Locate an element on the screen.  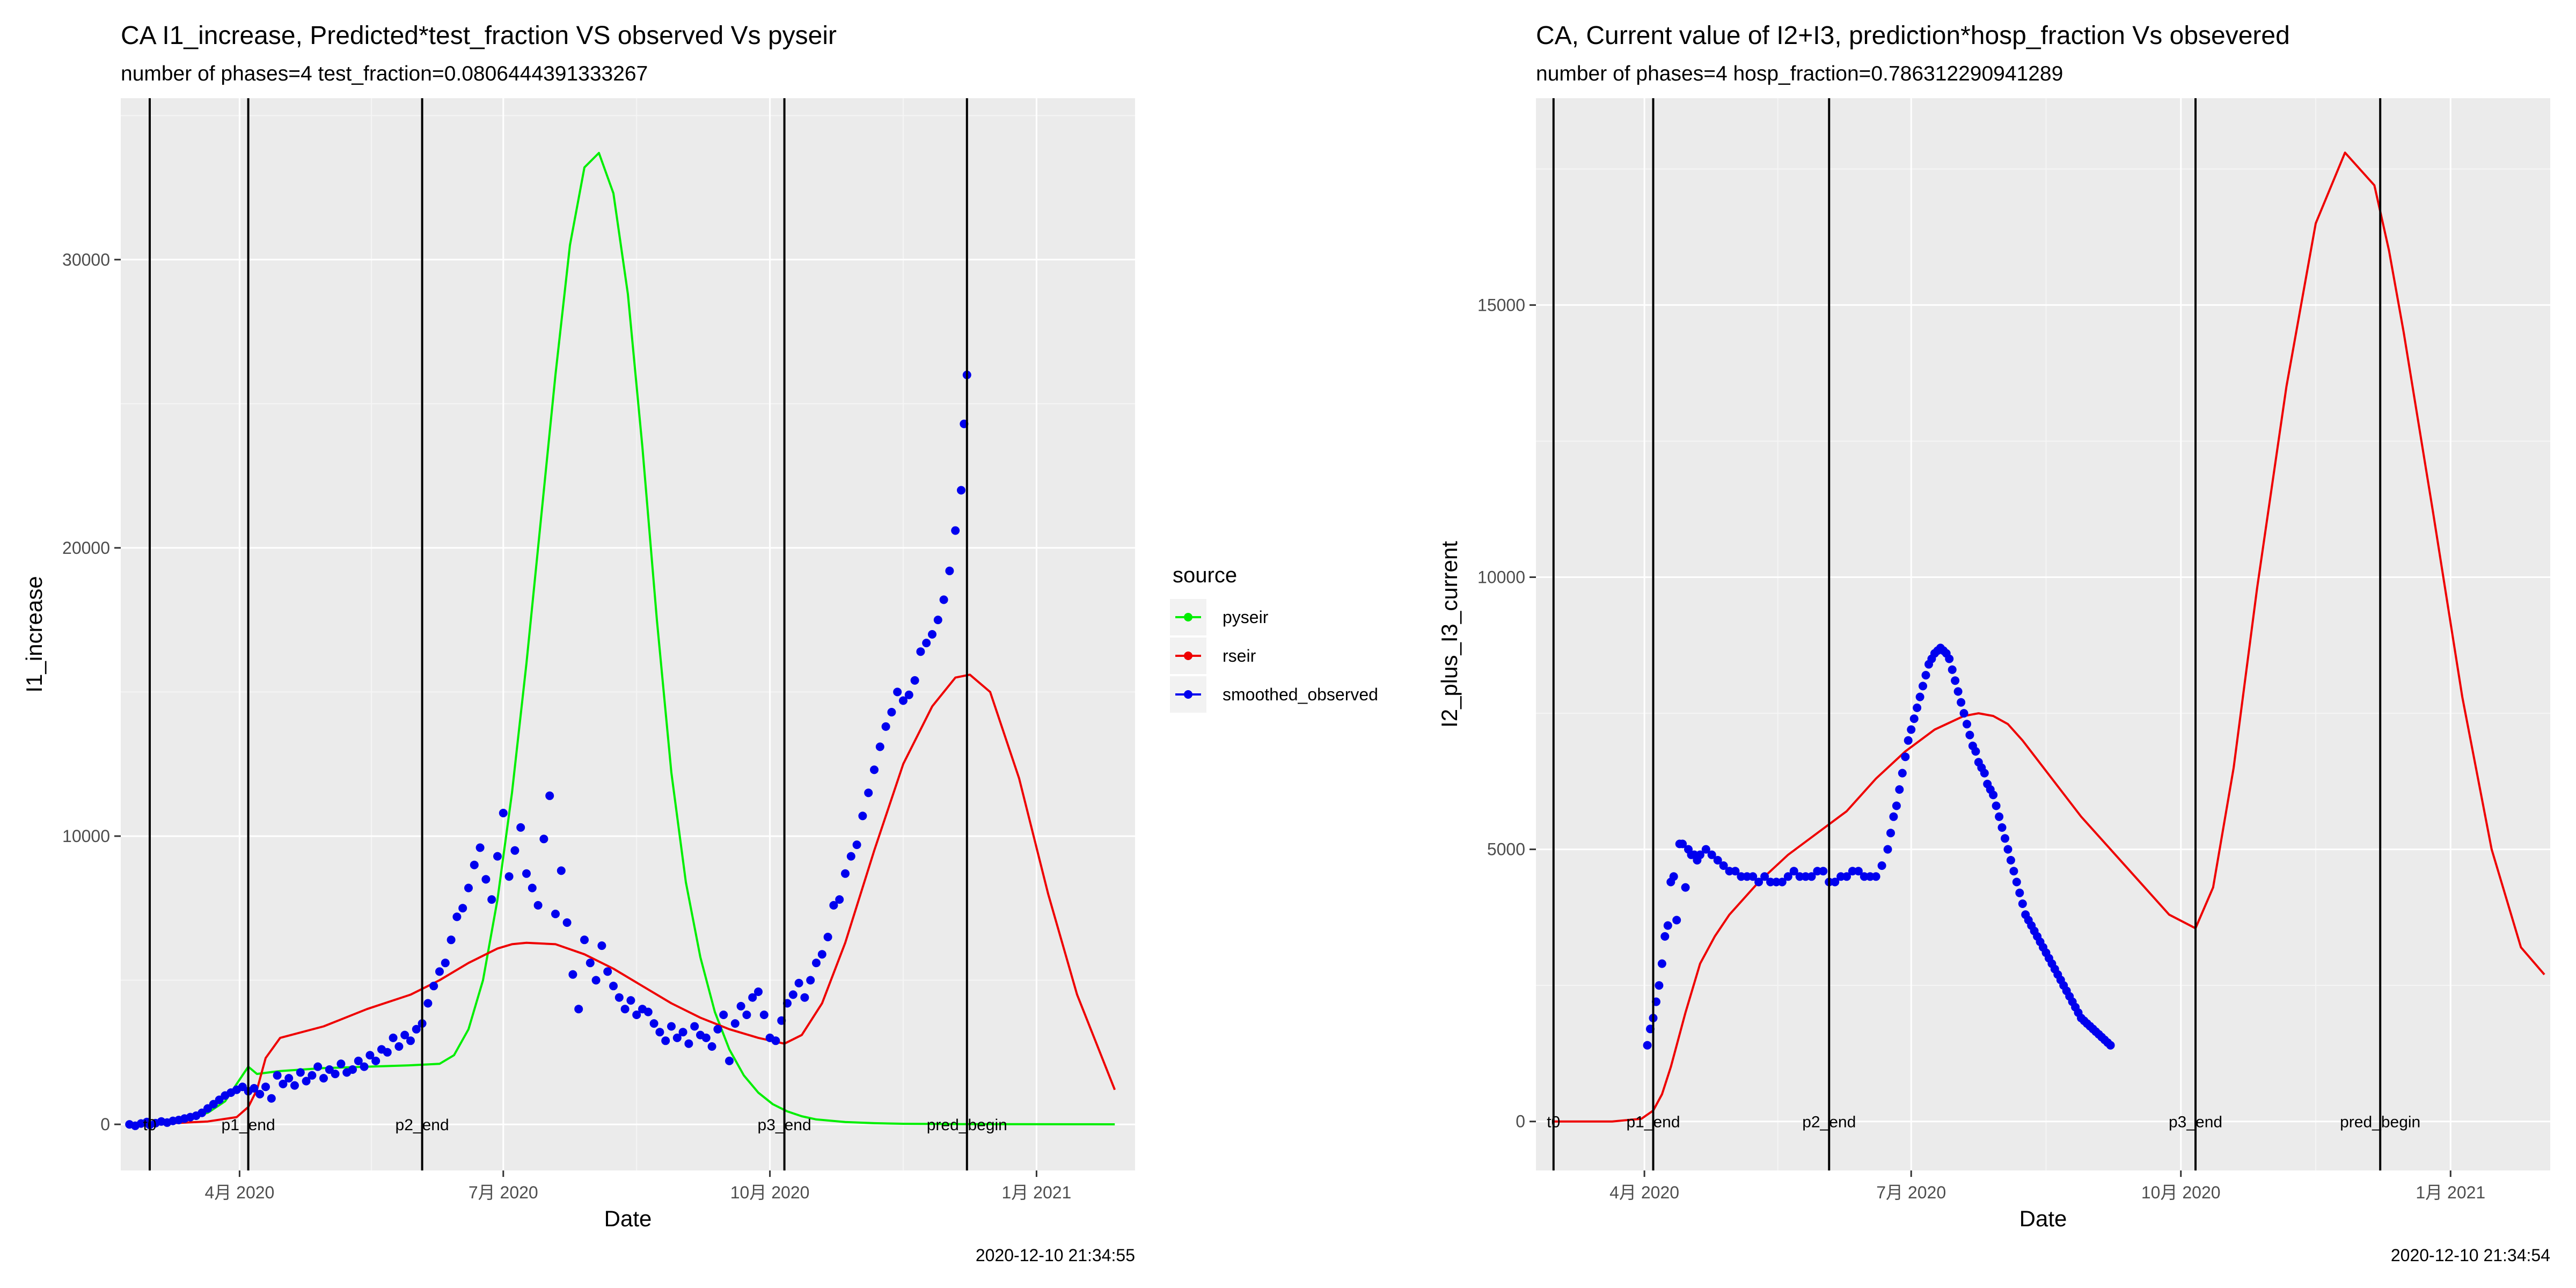
right-phase-label-pred_begin: pred_begin is located at coordinates (2380, 1122).